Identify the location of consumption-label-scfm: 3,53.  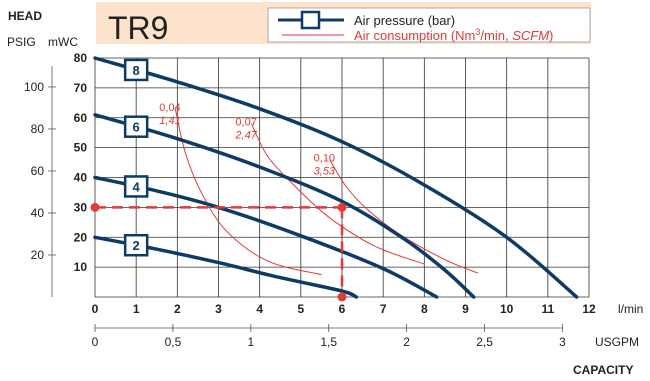
(325, 172).